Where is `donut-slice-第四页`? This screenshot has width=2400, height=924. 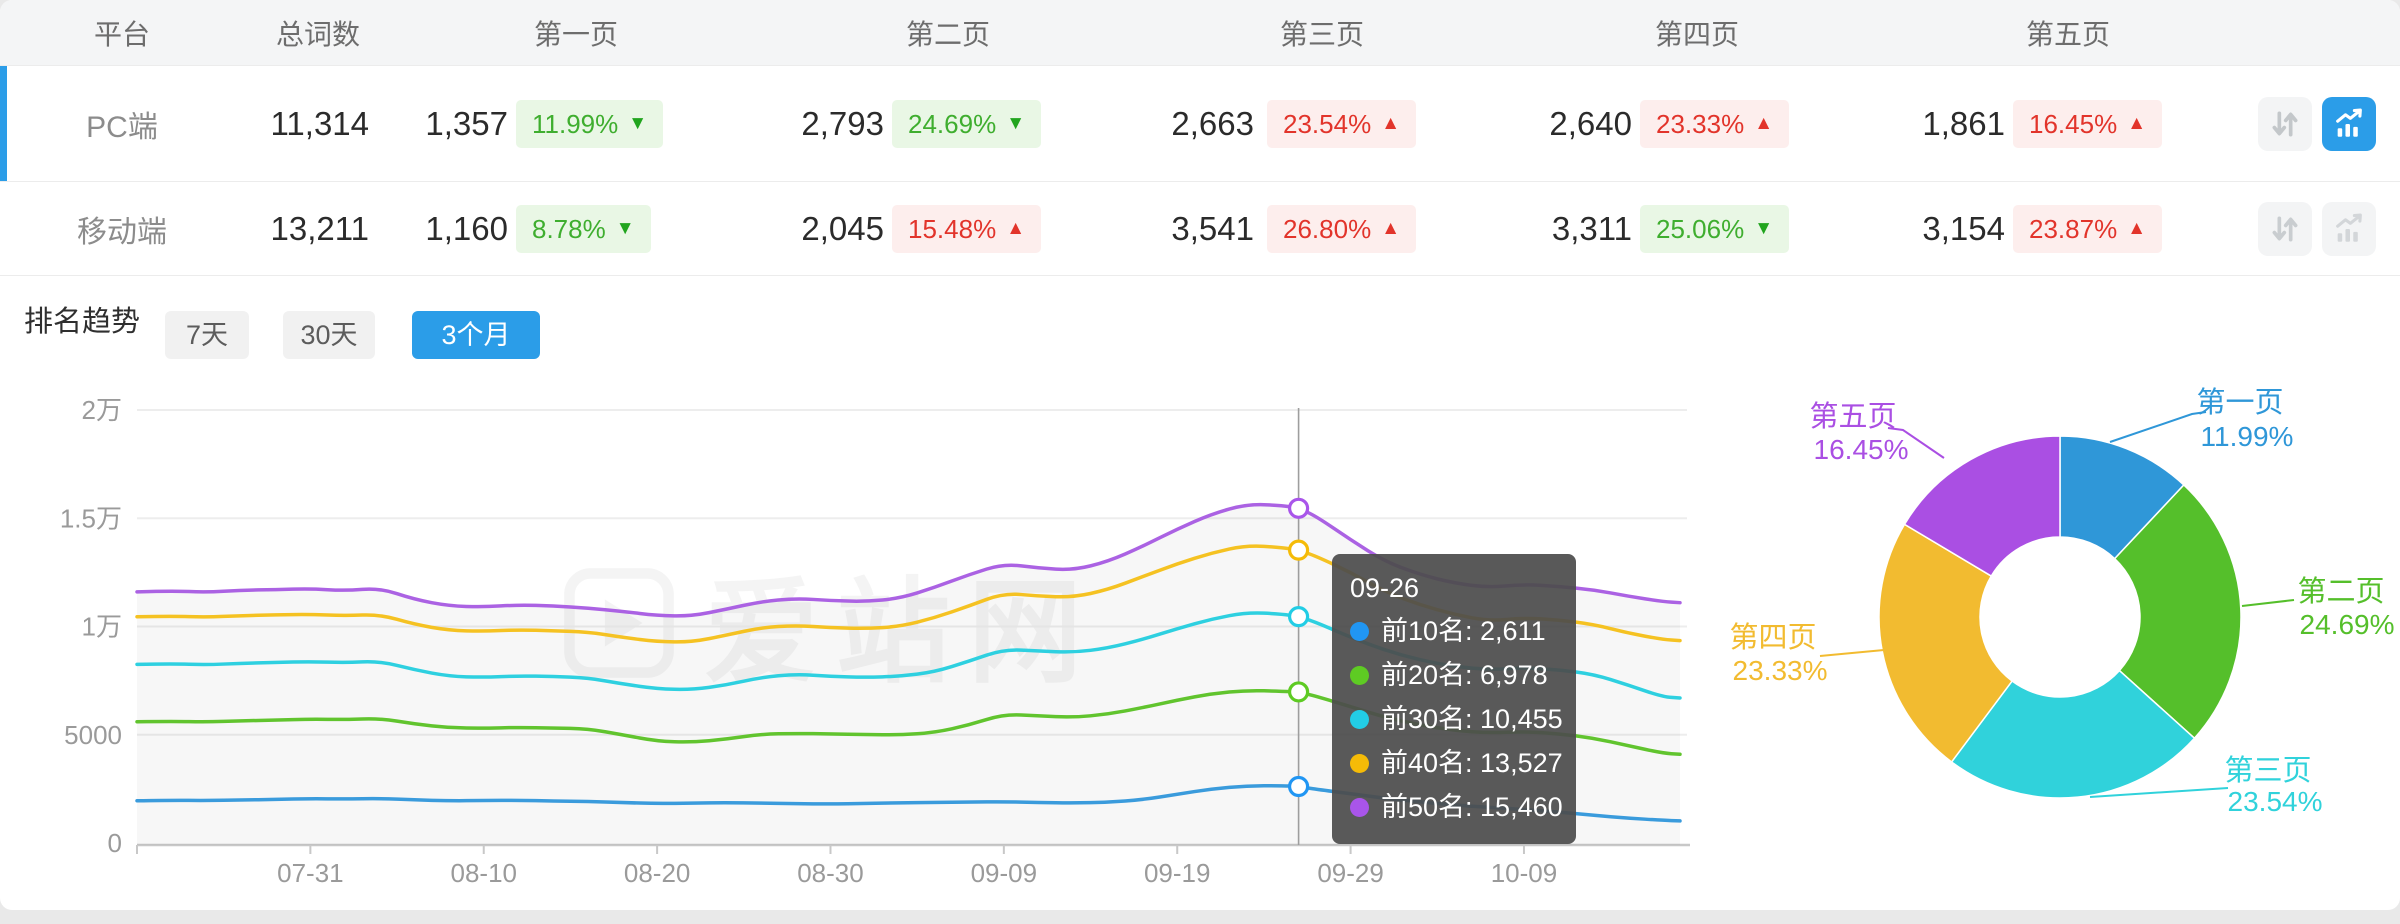
donut-slice-第四页 is located at coordinates (1946, 643).